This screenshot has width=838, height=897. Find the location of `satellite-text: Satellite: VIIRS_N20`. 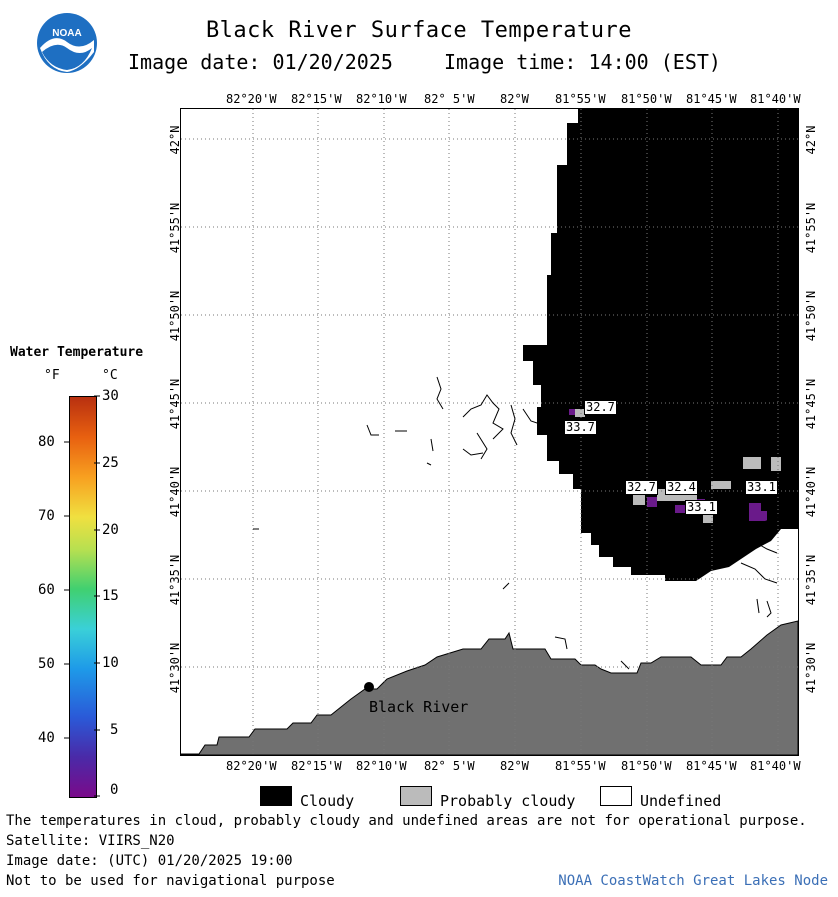

satellite-text: Satellite: VIIRS_N20 is located at coordinates (90, 841).